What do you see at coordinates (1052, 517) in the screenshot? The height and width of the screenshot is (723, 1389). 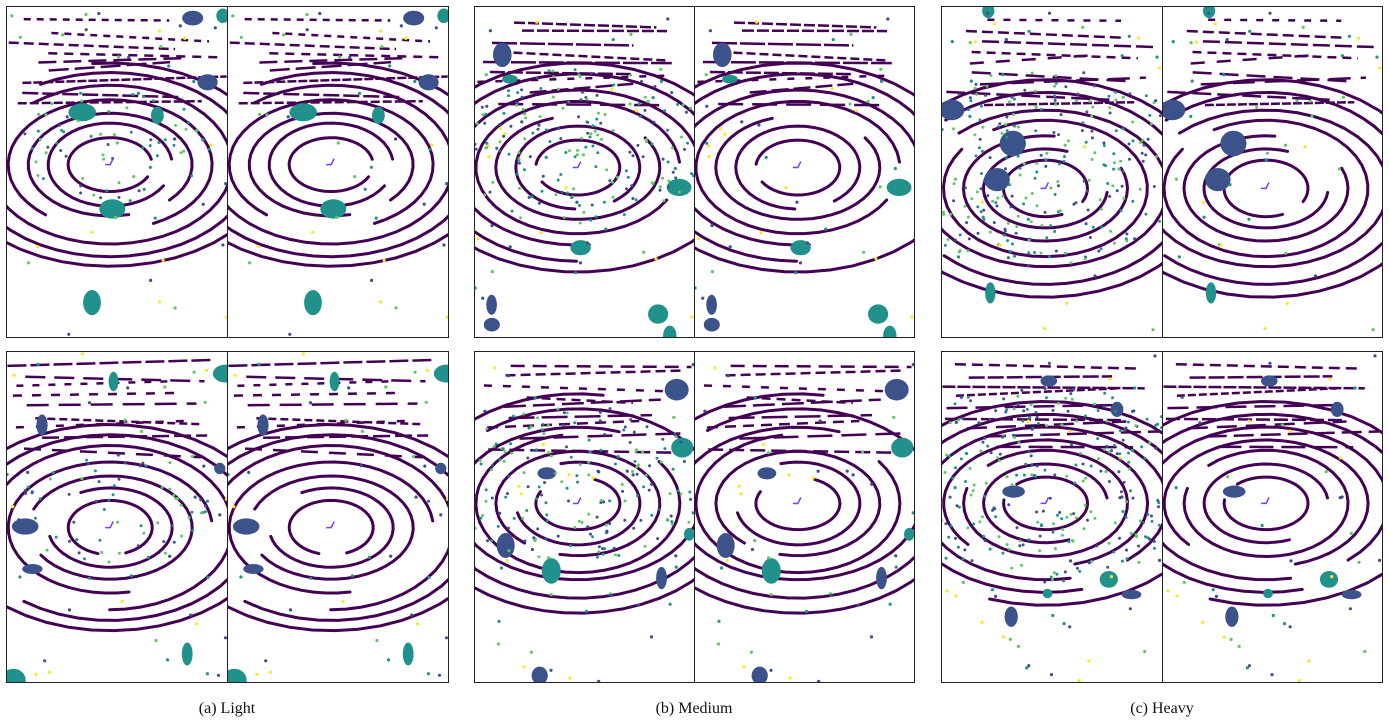 I see `panel-heavy-bottom-noisy` at bounding box center [1052, 517].